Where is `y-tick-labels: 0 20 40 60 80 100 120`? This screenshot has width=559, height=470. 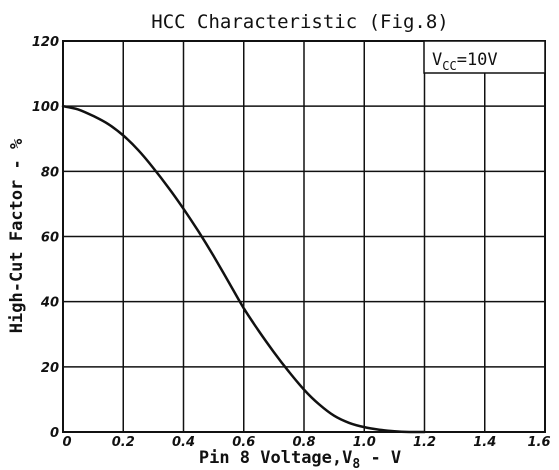
y-tick-labels: 0 20 40 60 80 100 120 is located at coordinates (45, 238).